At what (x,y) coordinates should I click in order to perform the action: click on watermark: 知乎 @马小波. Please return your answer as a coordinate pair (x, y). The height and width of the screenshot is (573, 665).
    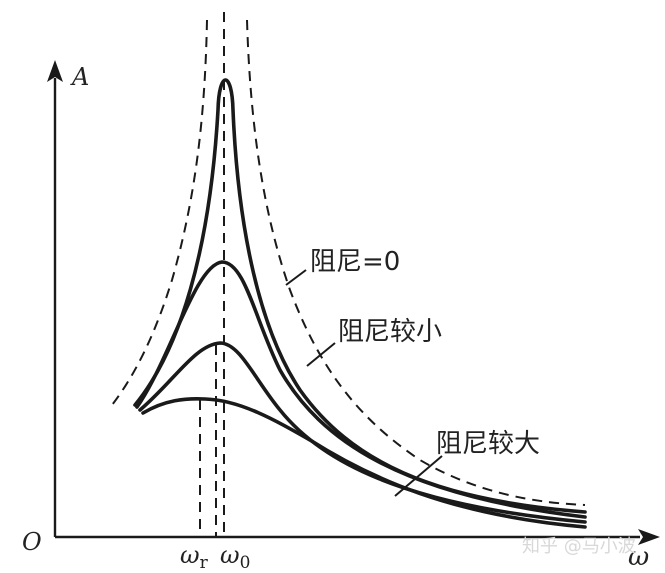
    Looking at the image, I should click on (579, 546).